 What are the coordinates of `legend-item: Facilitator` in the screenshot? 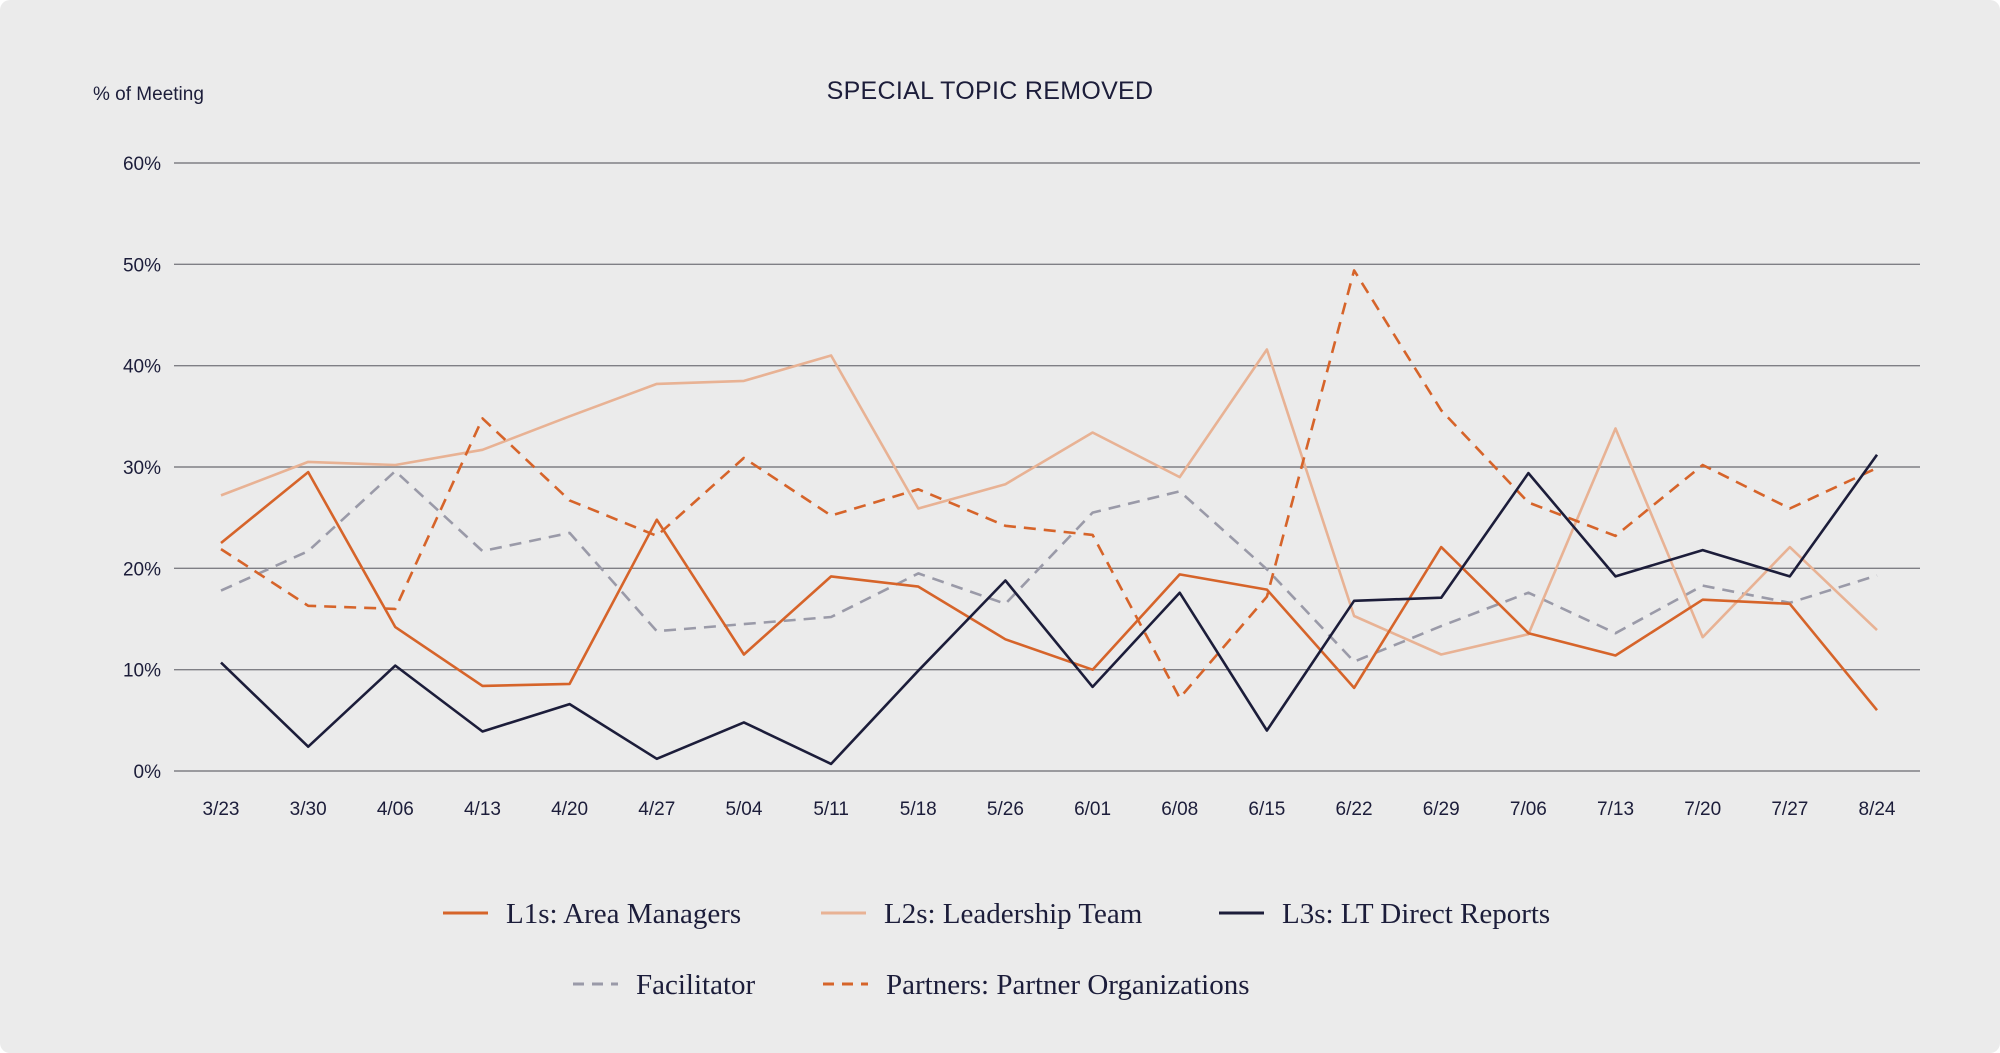 It's located at (664, 985).